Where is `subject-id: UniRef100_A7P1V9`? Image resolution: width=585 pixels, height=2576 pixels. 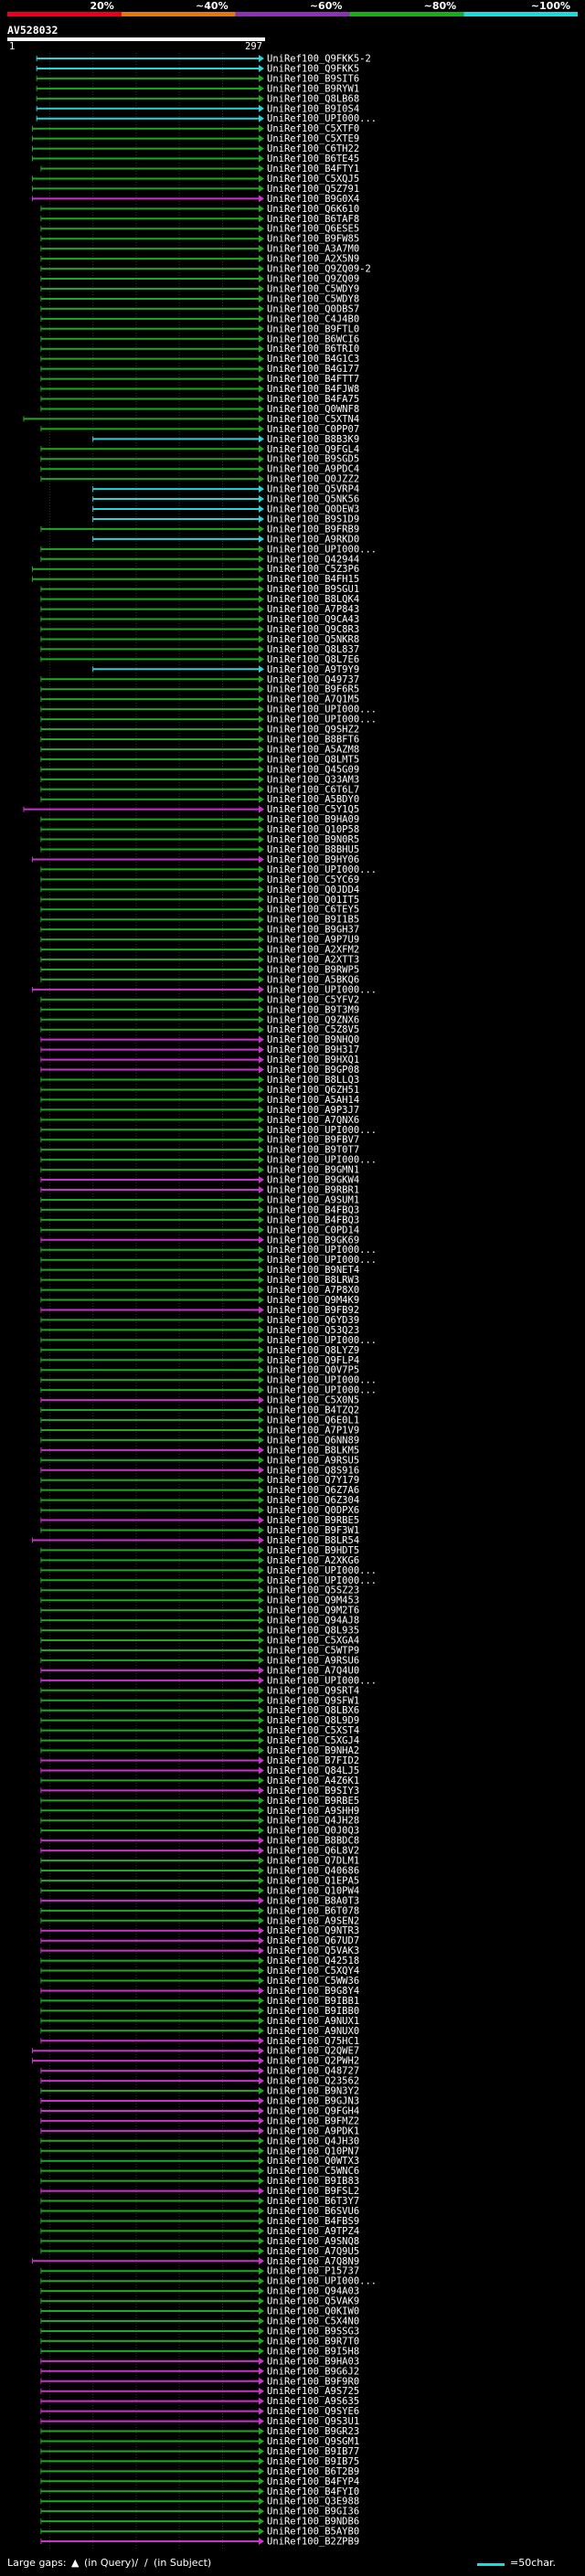 subject-id: UniRef100_A7P1V9 is located at coordinates (313, 1430).